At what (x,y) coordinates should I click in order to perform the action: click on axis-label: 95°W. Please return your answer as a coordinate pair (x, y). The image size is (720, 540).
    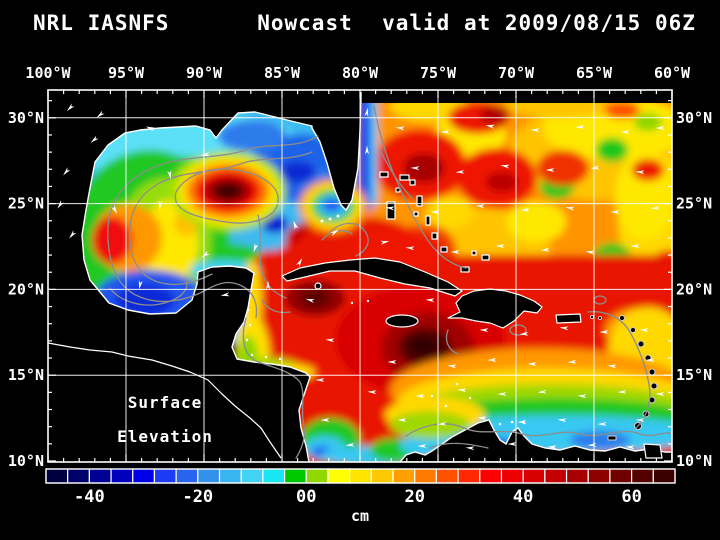
    Looking at the image, I should click on (126, 73).